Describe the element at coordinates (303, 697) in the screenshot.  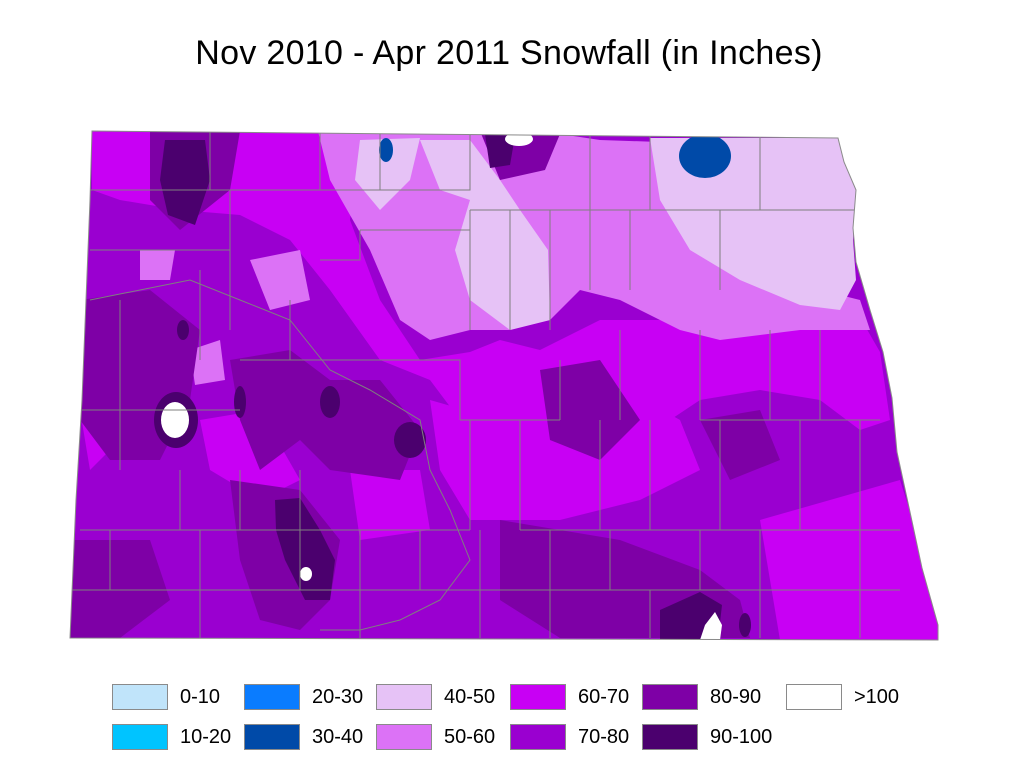
I see `legend-item: 20-30` at that location.